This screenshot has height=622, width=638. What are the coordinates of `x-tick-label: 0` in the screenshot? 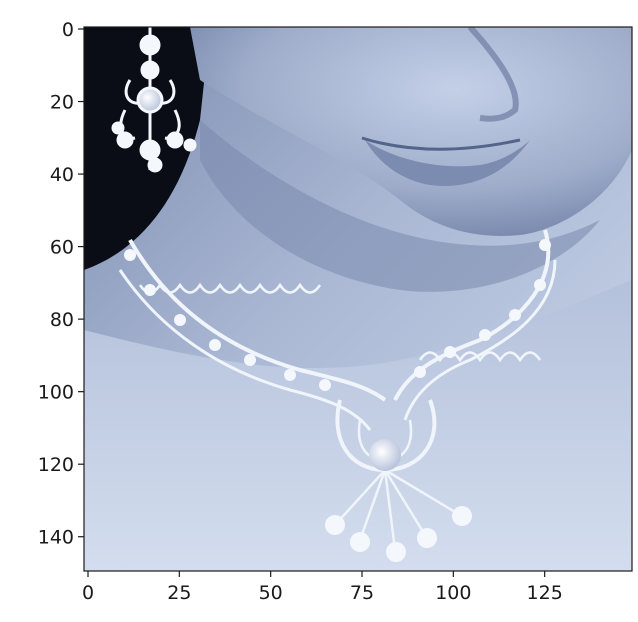 It's located at (88, 593).